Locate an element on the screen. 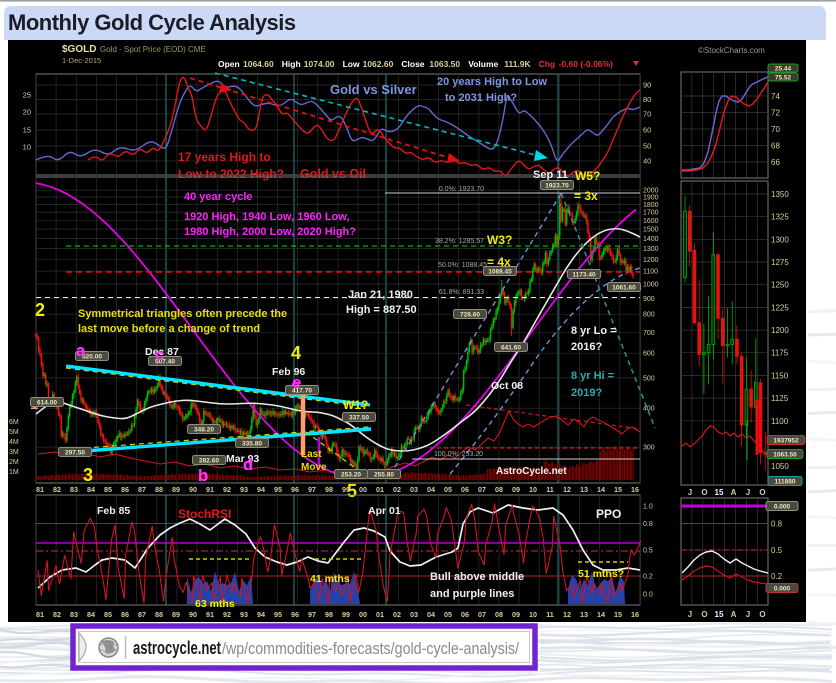 The width and height of the screenshot is (836, 683). svg-text: 40 year cycle is located at coordinates (218, 197).